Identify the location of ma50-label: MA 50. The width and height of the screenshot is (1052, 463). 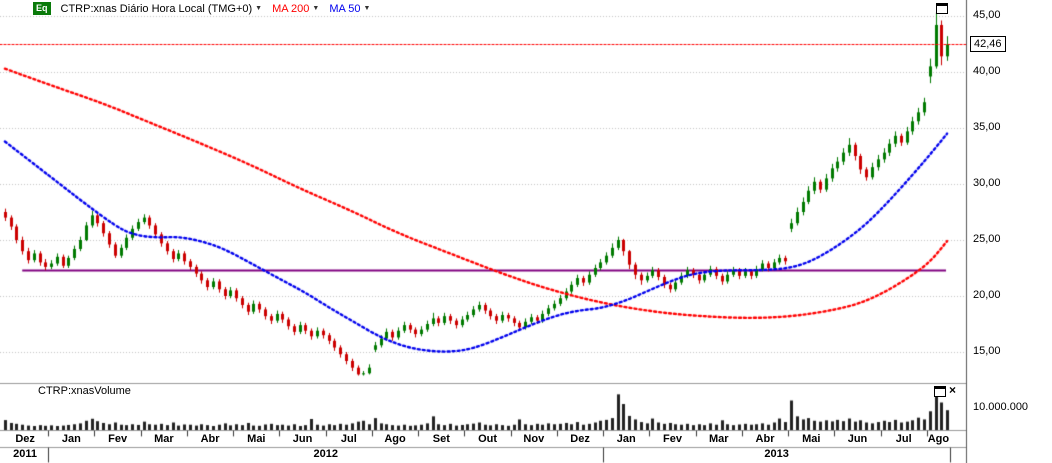
(345, 8).